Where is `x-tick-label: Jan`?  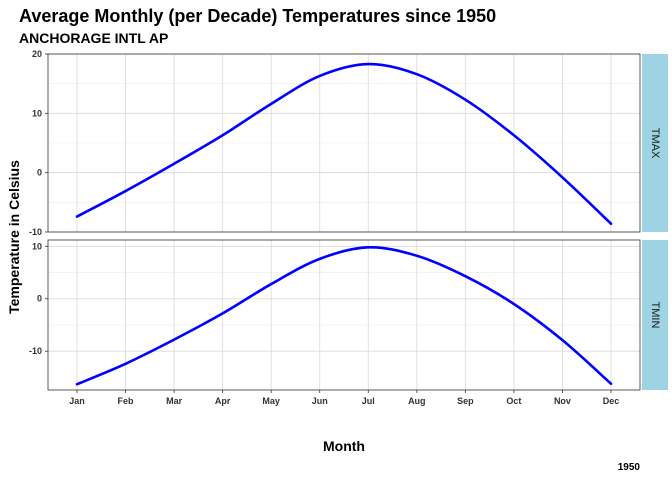 x-tick-label: Jan is located at coordinates (77, 401).